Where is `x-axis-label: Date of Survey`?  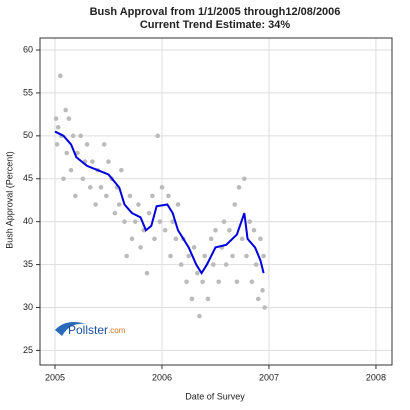 x-axis-label: Date of Survey is located at coordinates (215, 396).